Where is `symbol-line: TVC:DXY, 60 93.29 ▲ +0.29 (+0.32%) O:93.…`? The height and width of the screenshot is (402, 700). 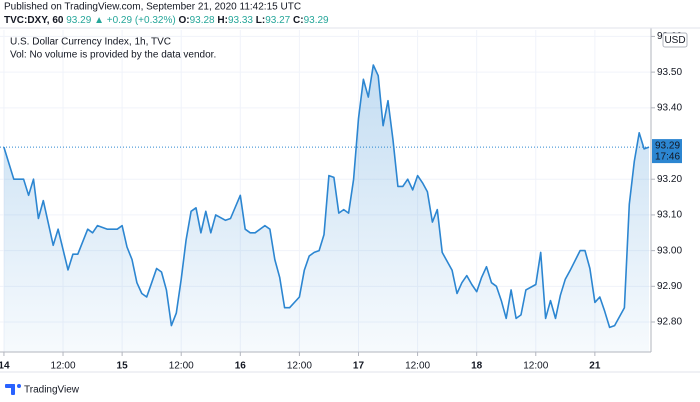 symbol-line: TVC:DXY, 60 93.29 ▲ +0.29 (+0.32%) O:93.… is located at coordinates (166, 20).